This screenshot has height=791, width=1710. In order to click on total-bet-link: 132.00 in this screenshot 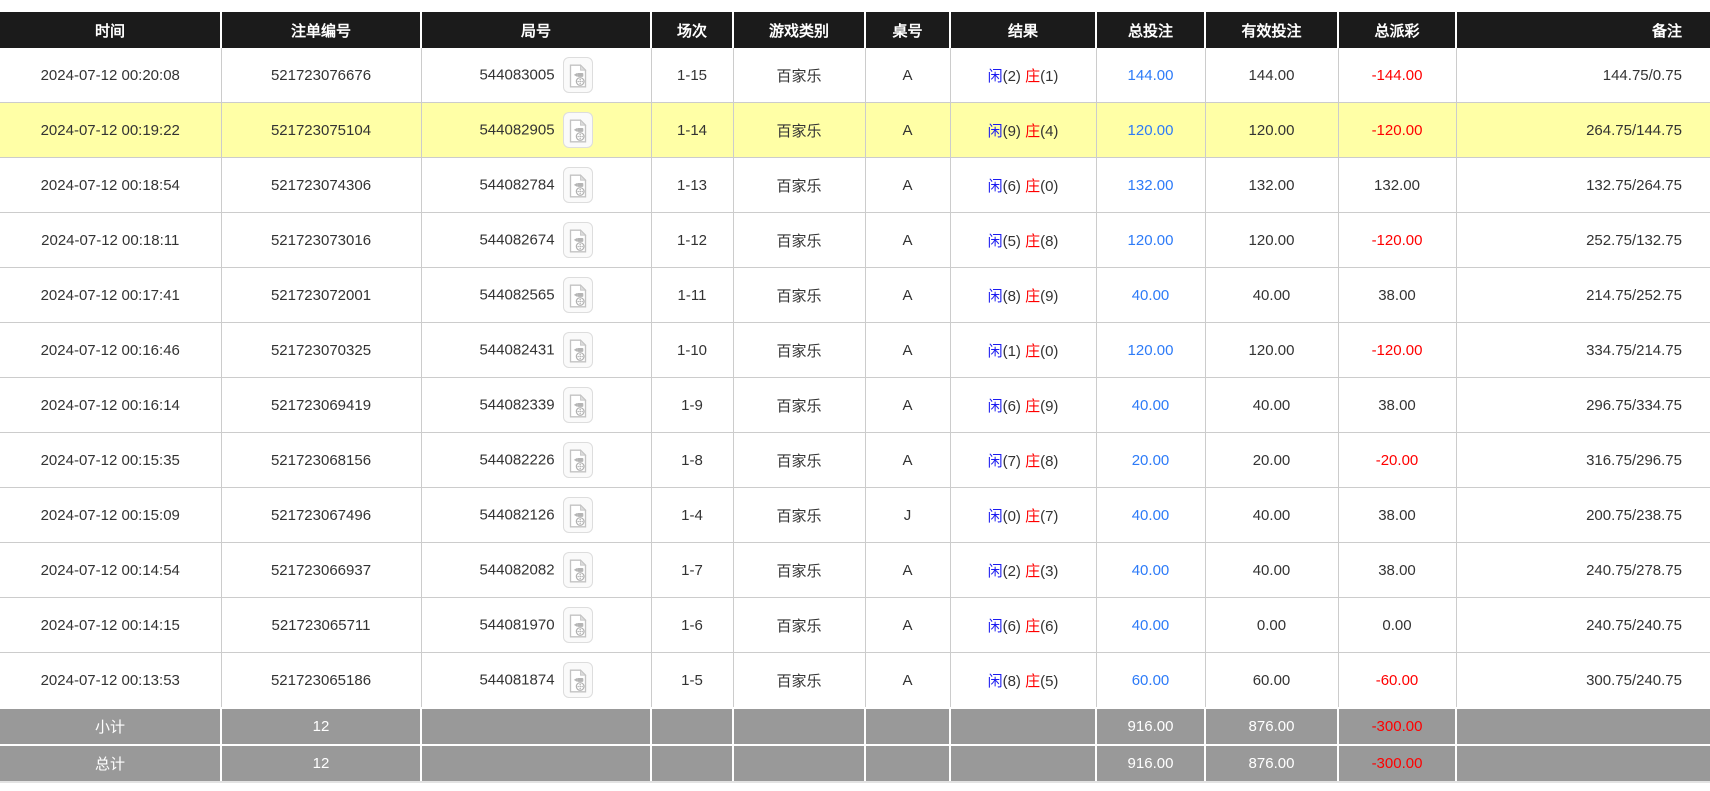, I will do `click(1150, 185)`.